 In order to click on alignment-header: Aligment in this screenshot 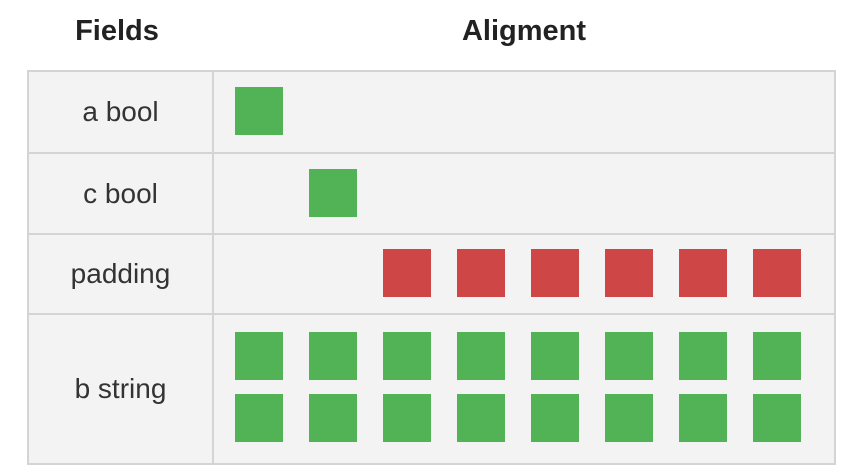, I will do `click(524, 30)`.